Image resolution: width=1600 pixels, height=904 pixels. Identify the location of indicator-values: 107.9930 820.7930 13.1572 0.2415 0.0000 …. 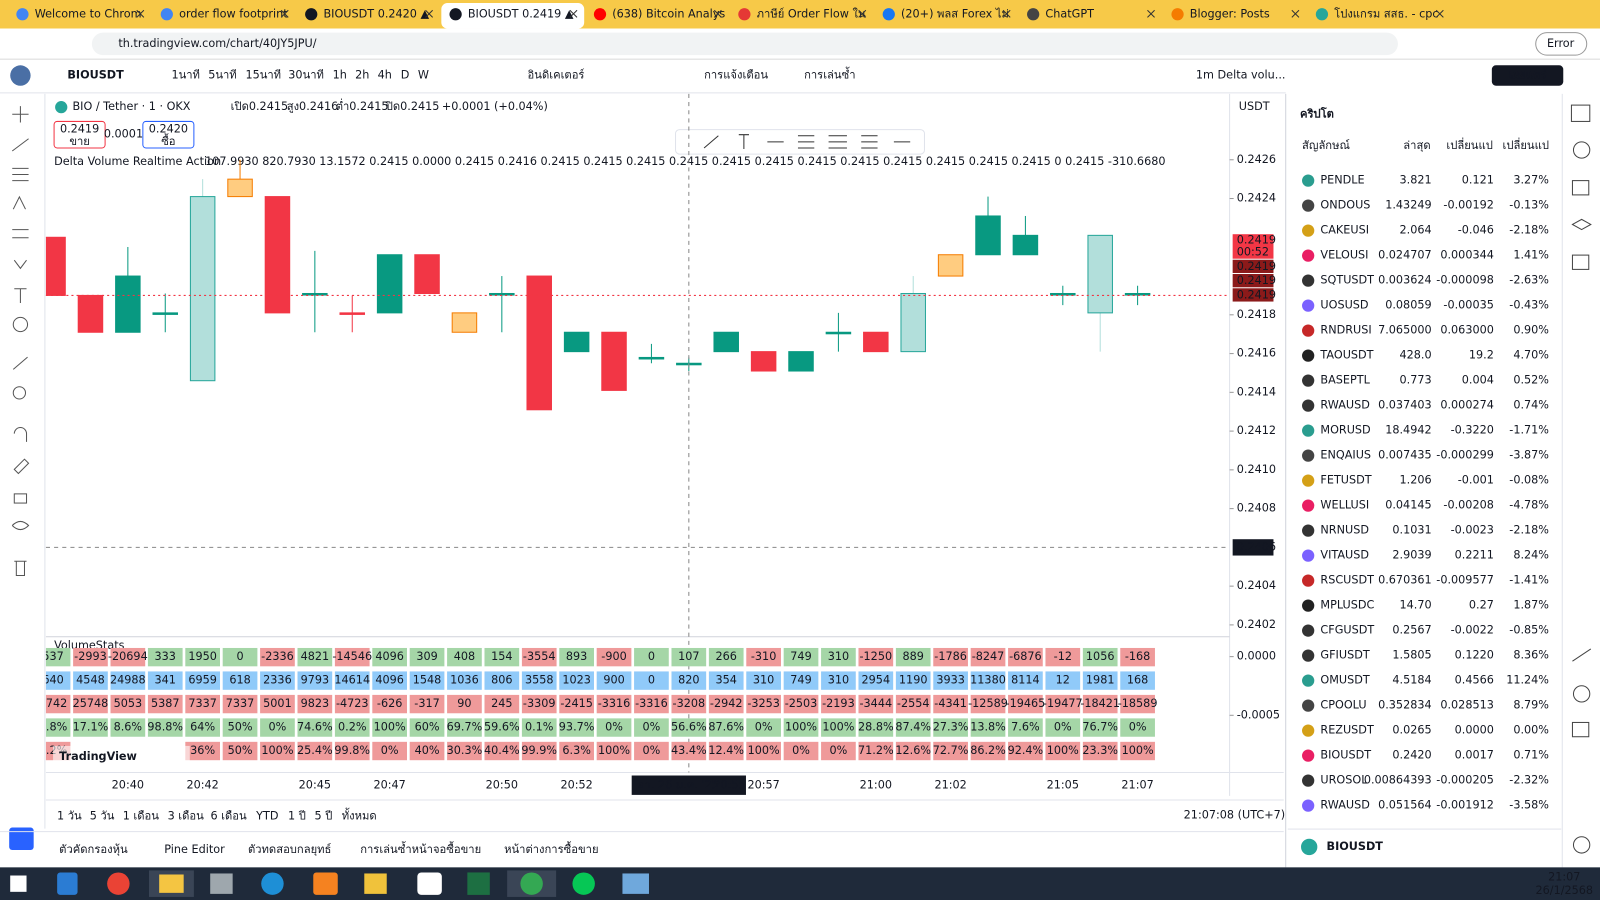
(685, 161).